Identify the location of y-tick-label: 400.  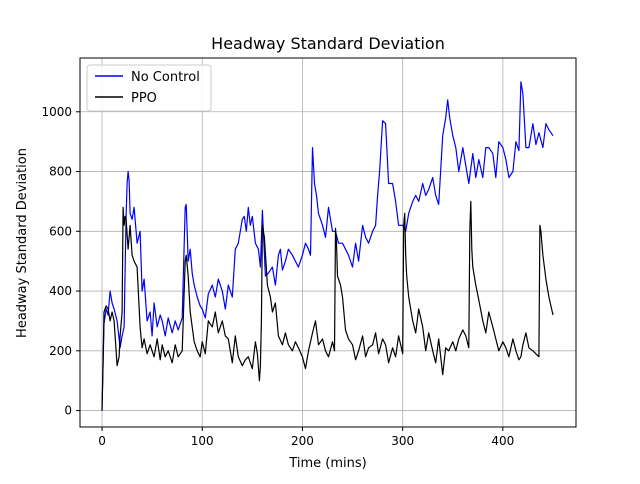
(60, 291).